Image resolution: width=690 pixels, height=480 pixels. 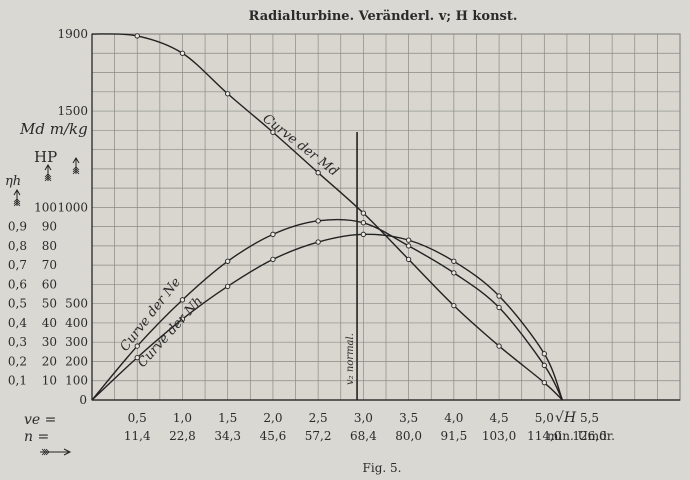 What do you see at coordinates (72, 207) in the screenshot?
I see `md-tick-label: 1000` at bounding box center [72, 207].